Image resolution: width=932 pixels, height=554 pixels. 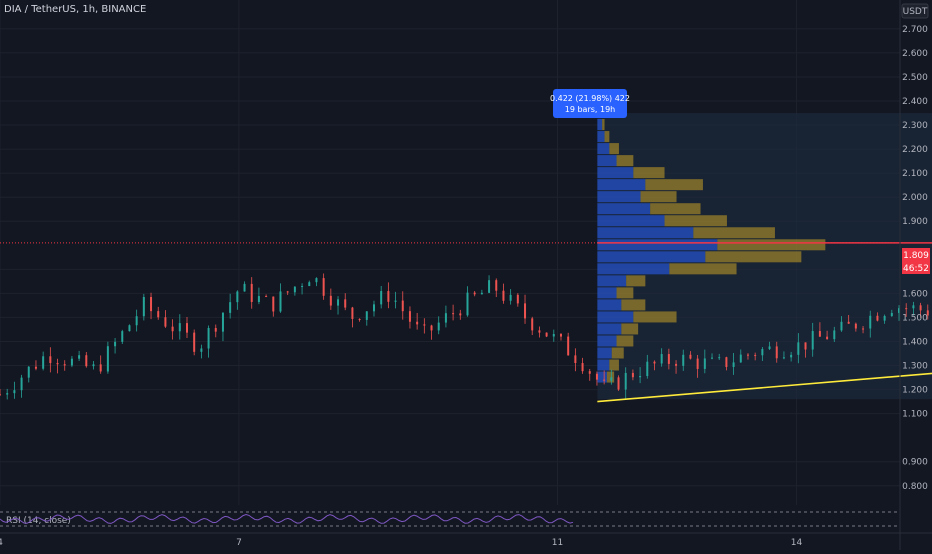 I want to click on time-tick: 11, so click(x=557, y=543).